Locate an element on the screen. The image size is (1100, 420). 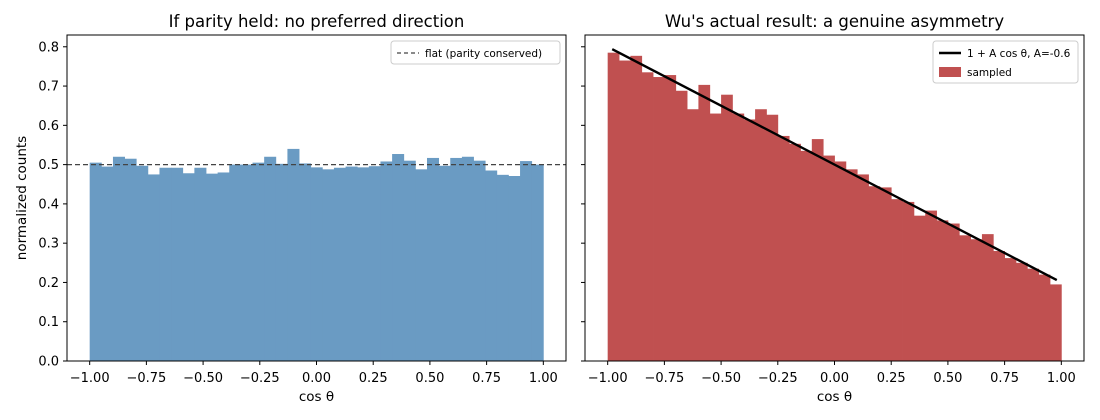
chart-title: Wu's actual result: a genuine asymmetry is located at coordinates (834, 21).